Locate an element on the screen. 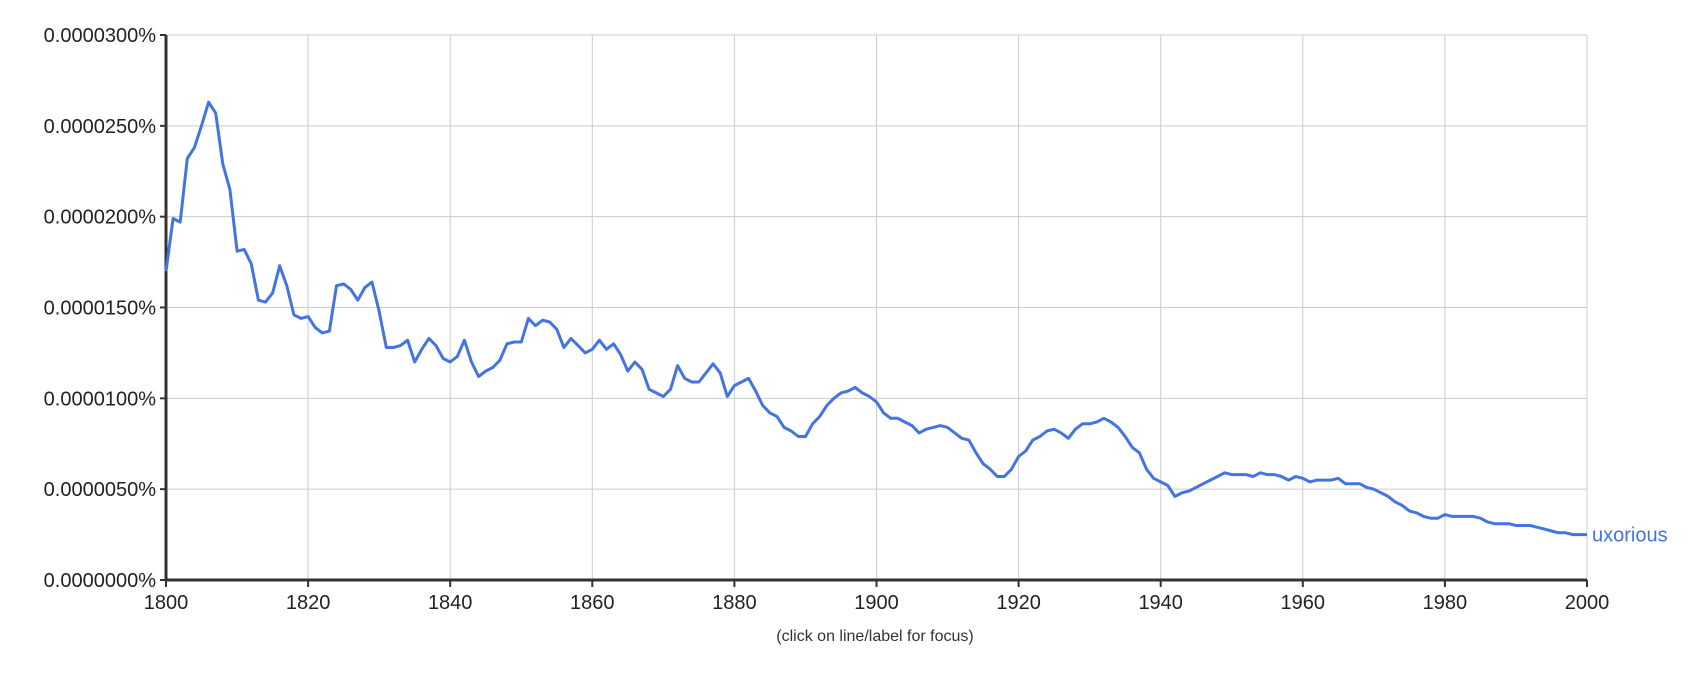 The image size is (1700, 674). x-tick-label: 1800 is located at coordinates (166, 603).